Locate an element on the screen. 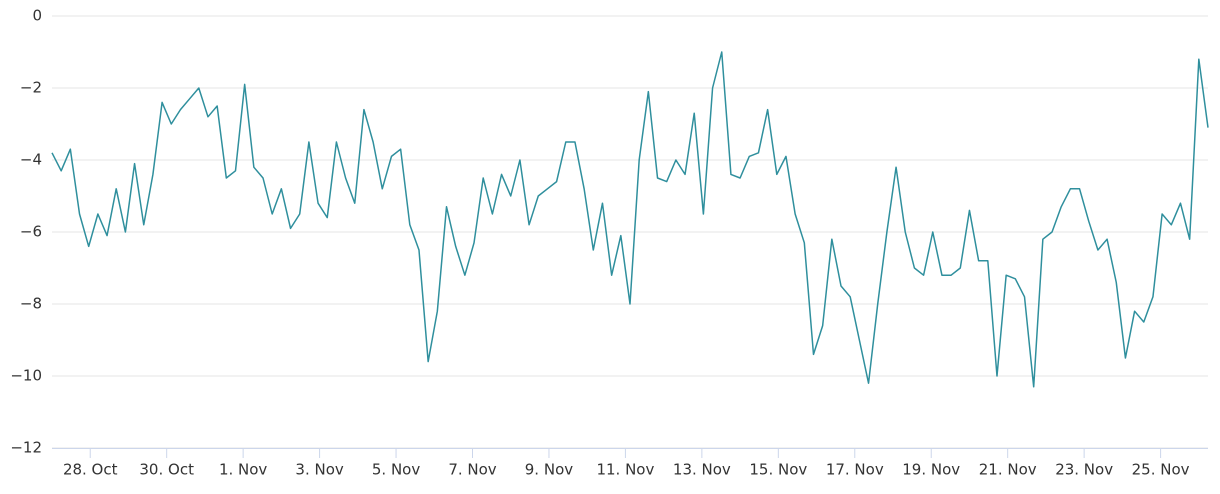  x-tick-label: 17. Nov is located at coordinates (855, 470).